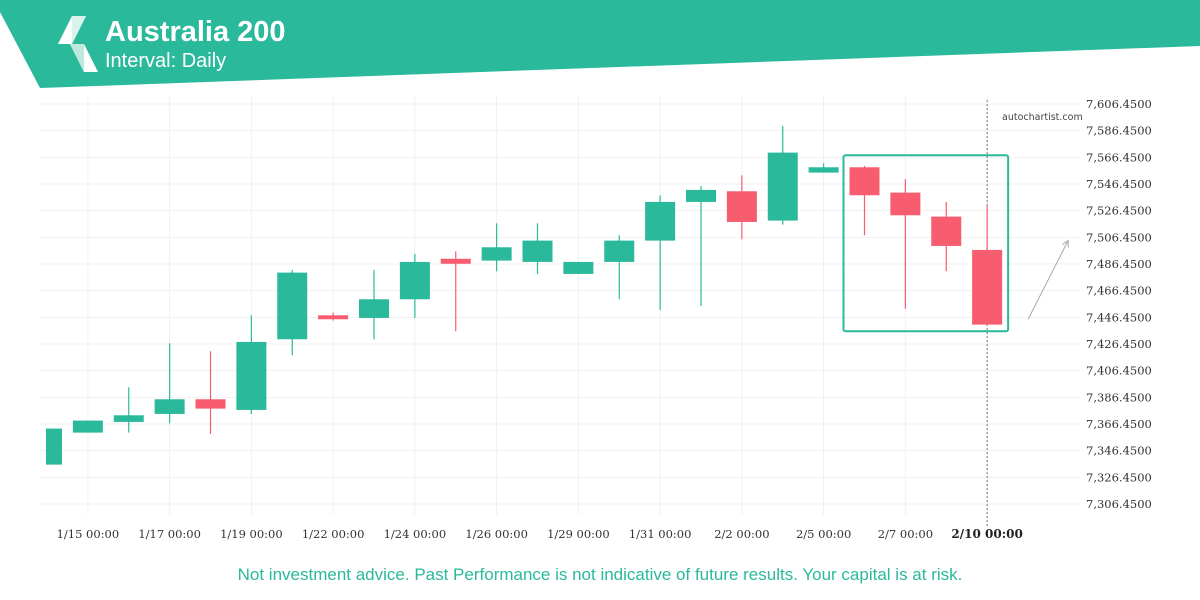  Describe the element at coordinates (1119, 264) in the screenshot. I see `y-tick-label: 7,486.4500` at that location.